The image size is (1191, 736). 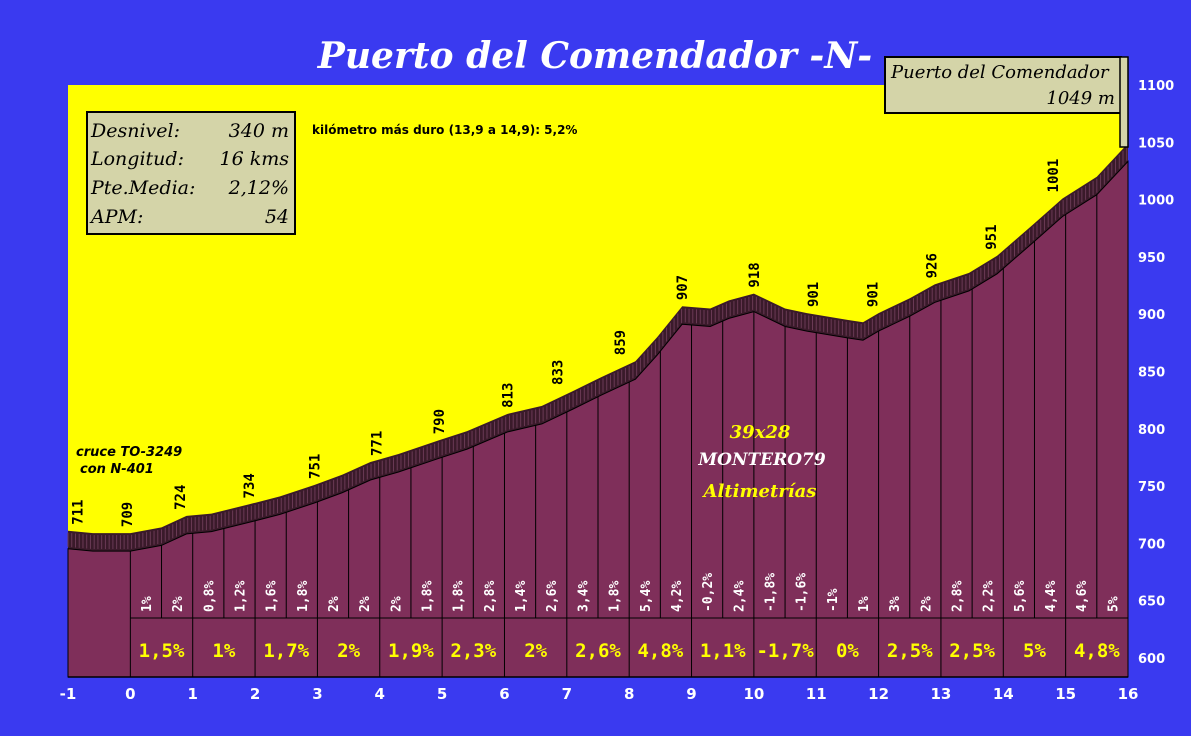 I want to click on stat-value-media: 2,12%, so click(x=258, y=188).